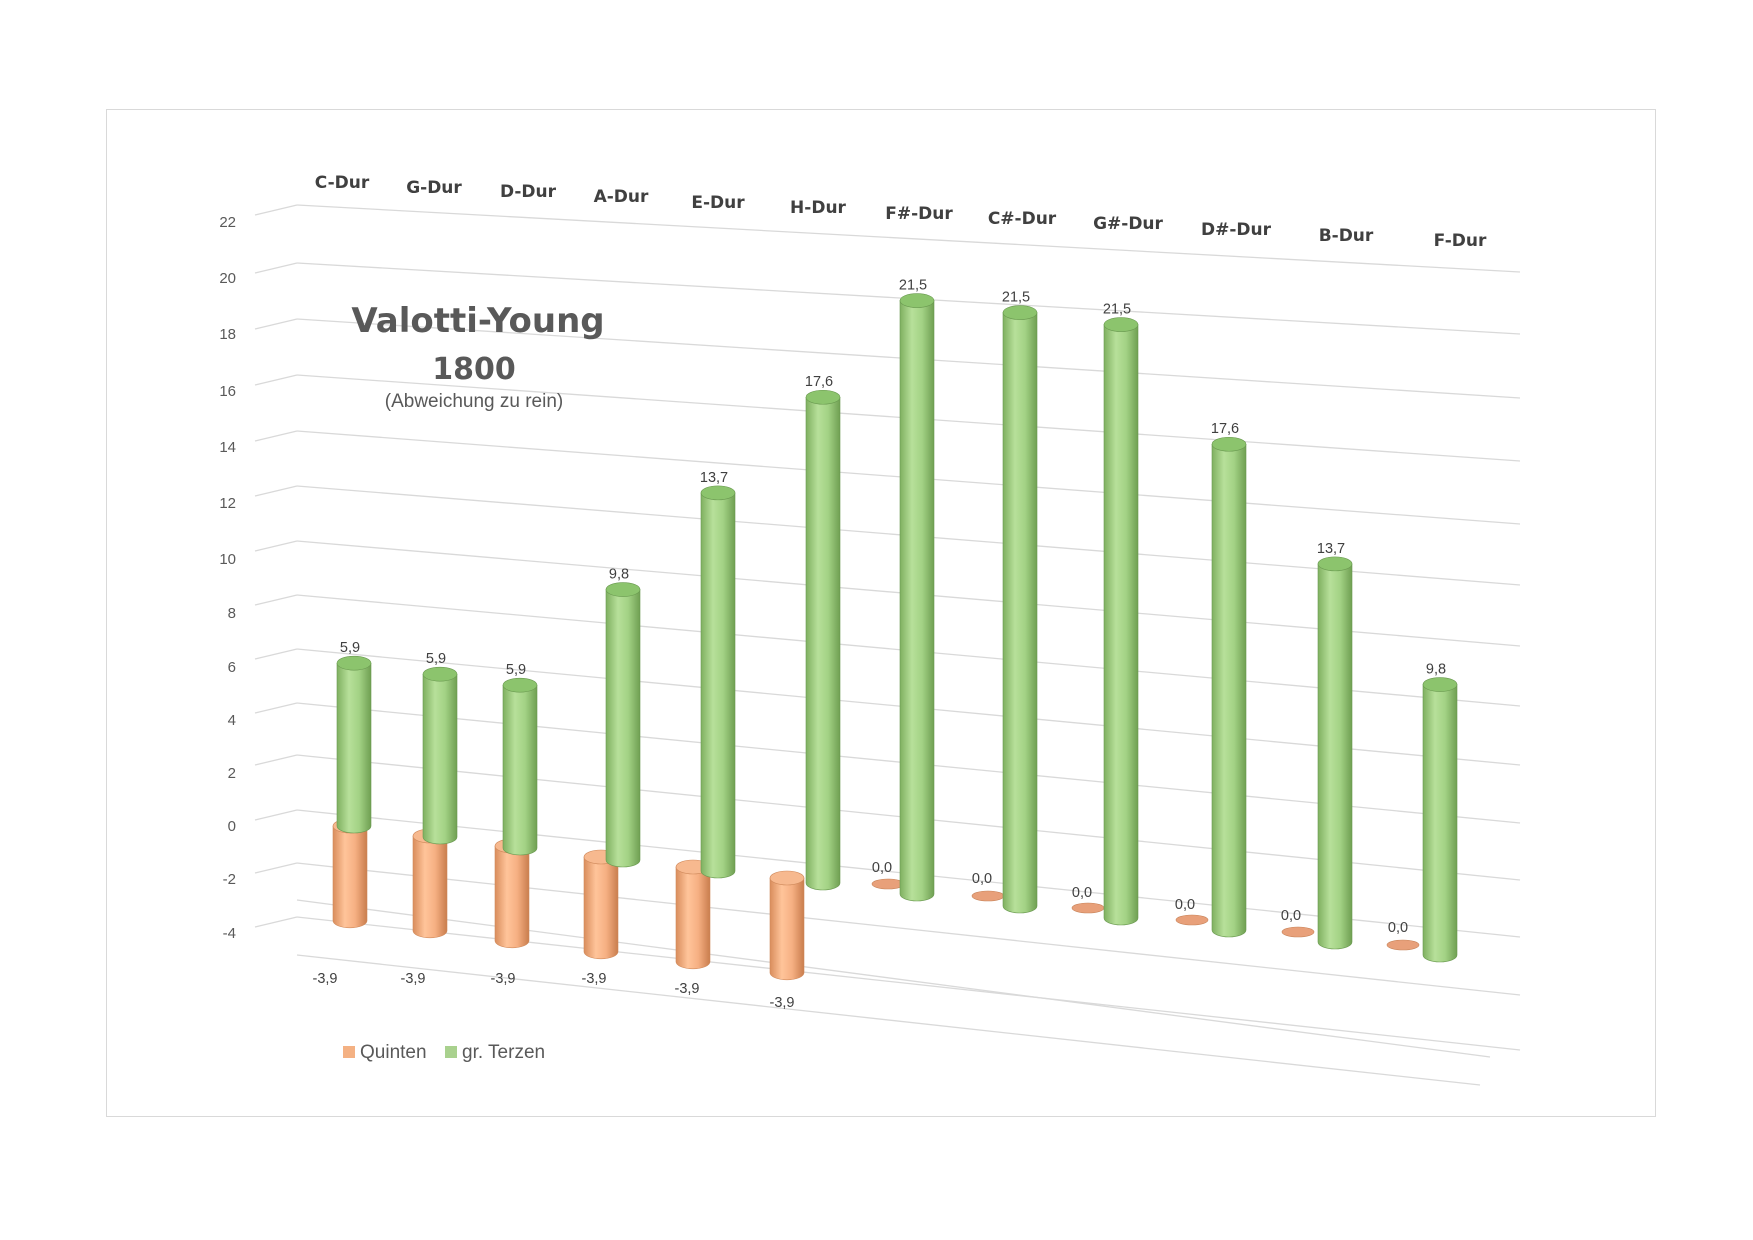 This screenshot has width=1753, height=1240. I want to click on y-tick-label: 20, so click(227, 278).